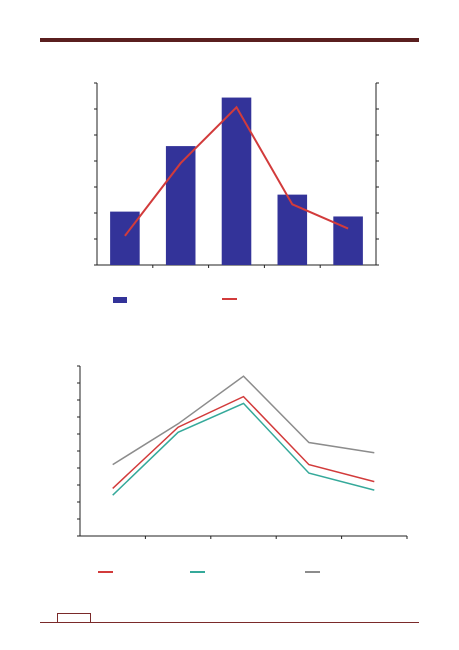 This screenshot has height=650, width=459. I want to click on footer-tab, so click(74, 618).